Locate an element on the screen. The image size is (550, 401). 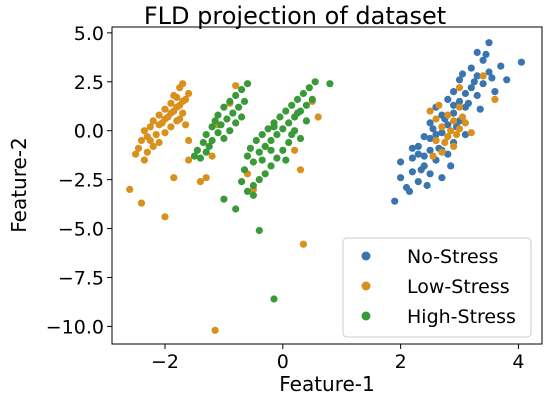
legend-marker-low-stress is located at coordinates (366, 286).